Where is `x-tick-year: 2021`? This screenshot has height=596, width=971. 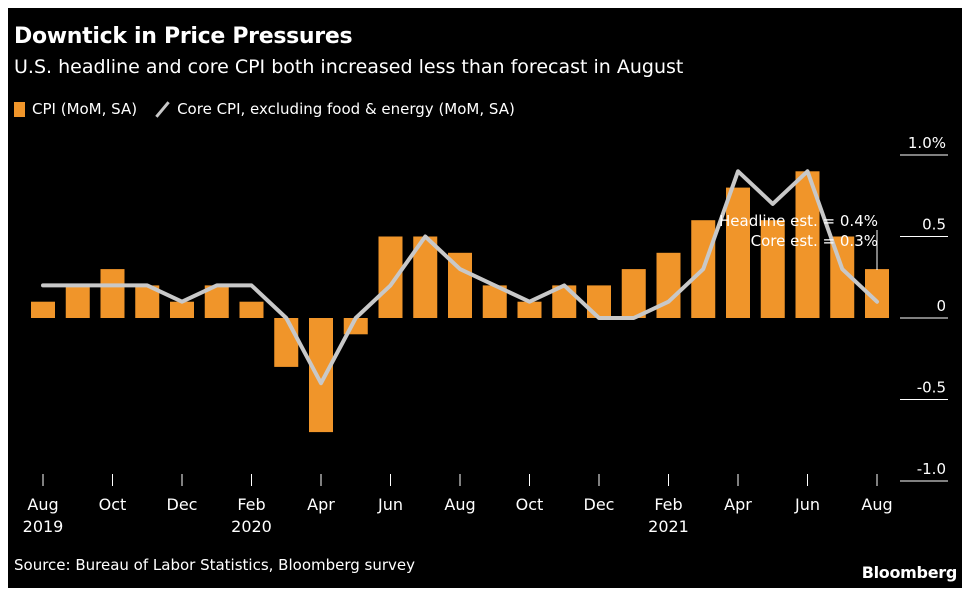 x-tick-year: 2021 is located at coordinates (668, 526).